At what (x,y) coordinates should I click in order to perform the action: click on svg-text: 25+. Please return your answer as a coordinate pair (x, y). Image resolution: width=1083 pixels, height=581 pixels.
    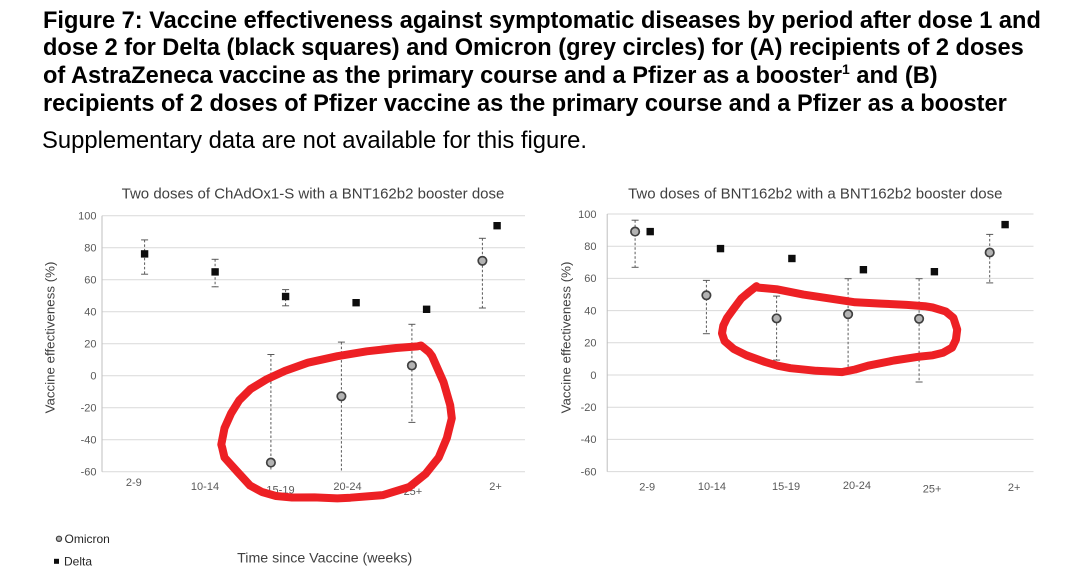
    Looking at the image, I should click on (932, 490).